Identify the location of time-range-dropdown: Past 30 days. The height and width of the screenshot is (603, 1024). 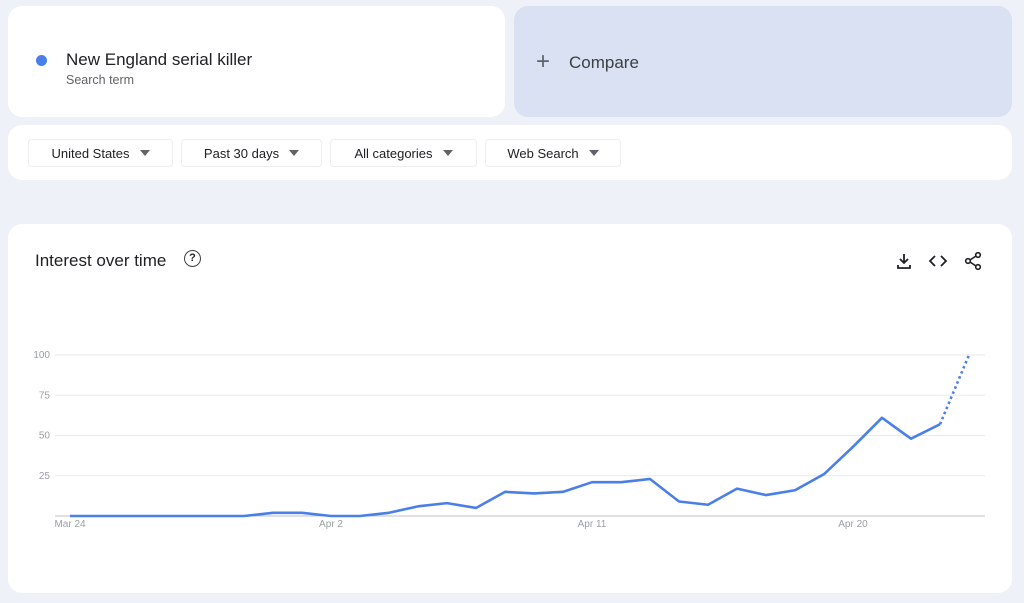
(251, 153).